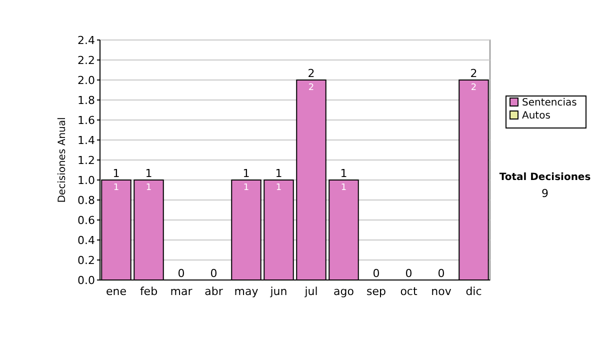 This screenshot has height=340, width=600. What do you see at coordinates (116, 291) in the screenshot?
I see `x-tick-label: ene` at bounding box center [116, 291].